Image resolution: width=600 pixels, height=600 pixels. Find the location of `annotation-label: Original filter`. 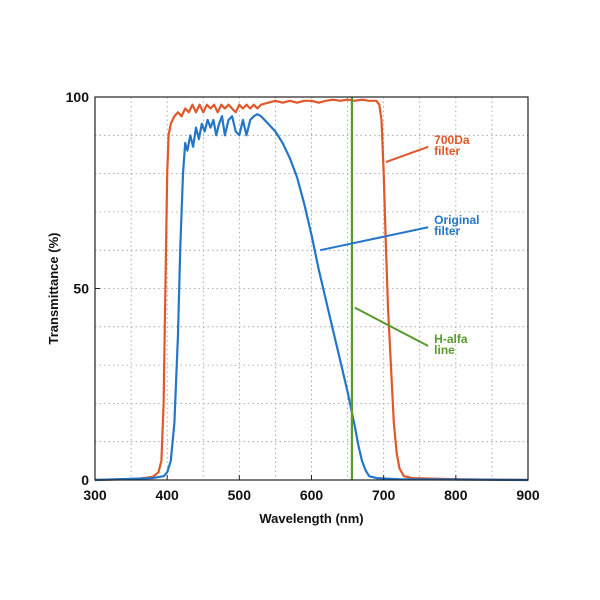

annotation-label: Original filter is located at coordinates (456, 225).